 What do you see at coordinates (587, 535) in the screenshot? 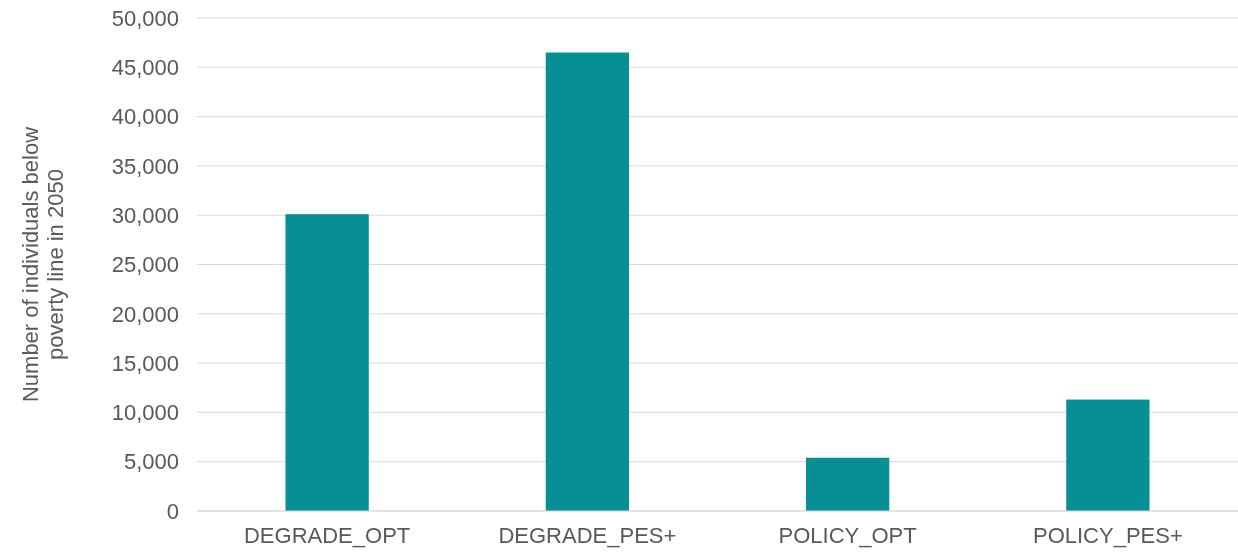
I see `x-tick-label: DEGRADE_PES+` at bounding box center [587, 535].